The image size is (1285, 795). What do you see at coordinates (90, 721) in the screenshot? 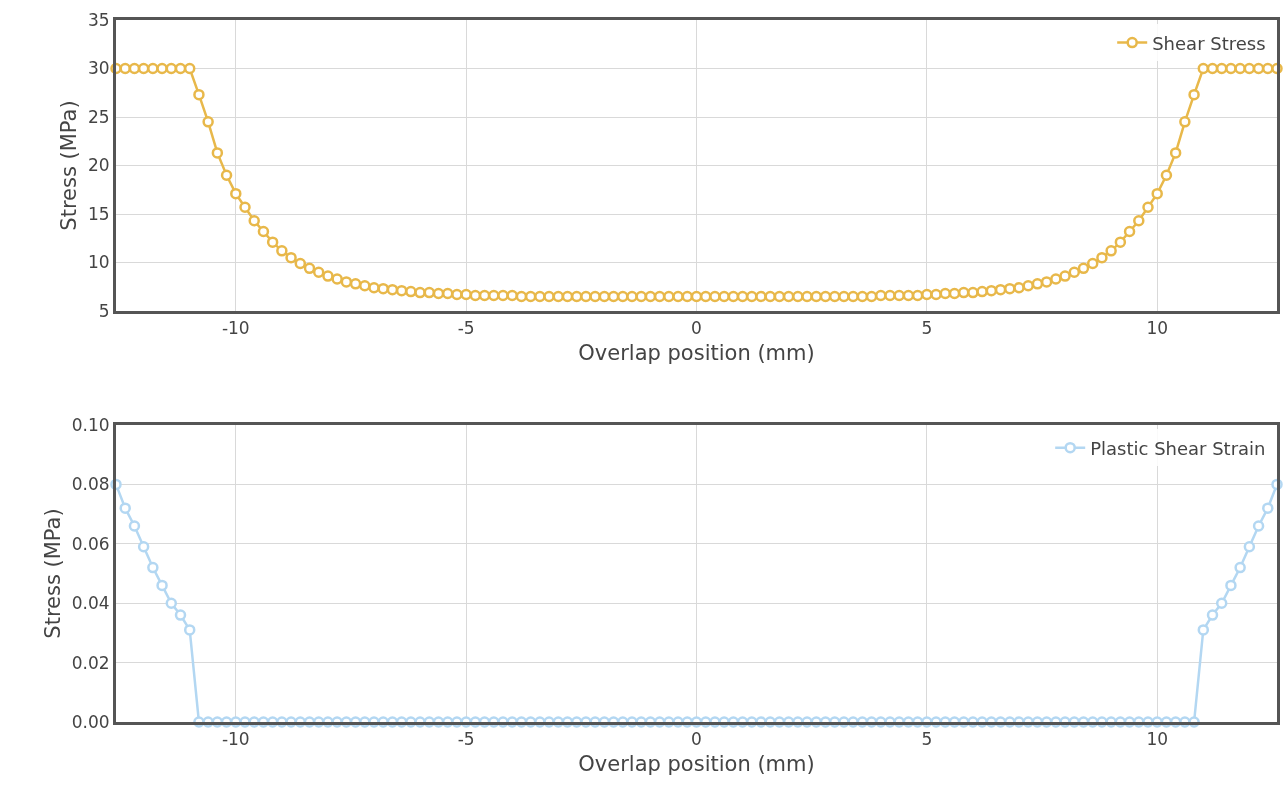
I see `y-tick-label: 0.00` at bounding box center [90, 721].